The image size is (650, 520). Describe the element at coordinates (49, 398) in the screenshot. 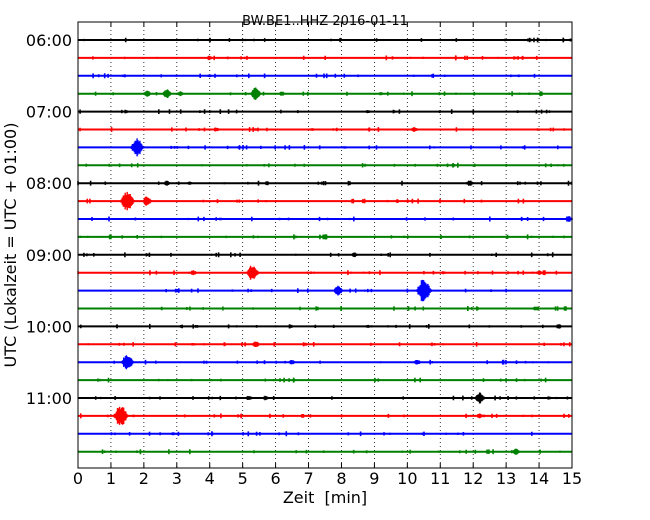

I see `y-tick-label: 11:00` at that location.